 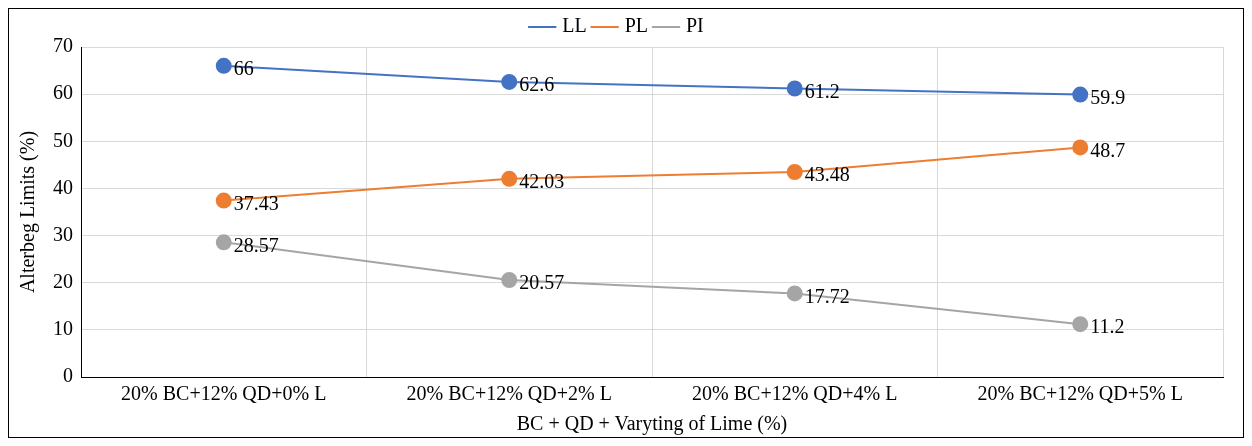 What do you see at coordinates (1108, 149) in the screenshot?
I see `data-label: 48.7` at bounding box center [1108, 149].